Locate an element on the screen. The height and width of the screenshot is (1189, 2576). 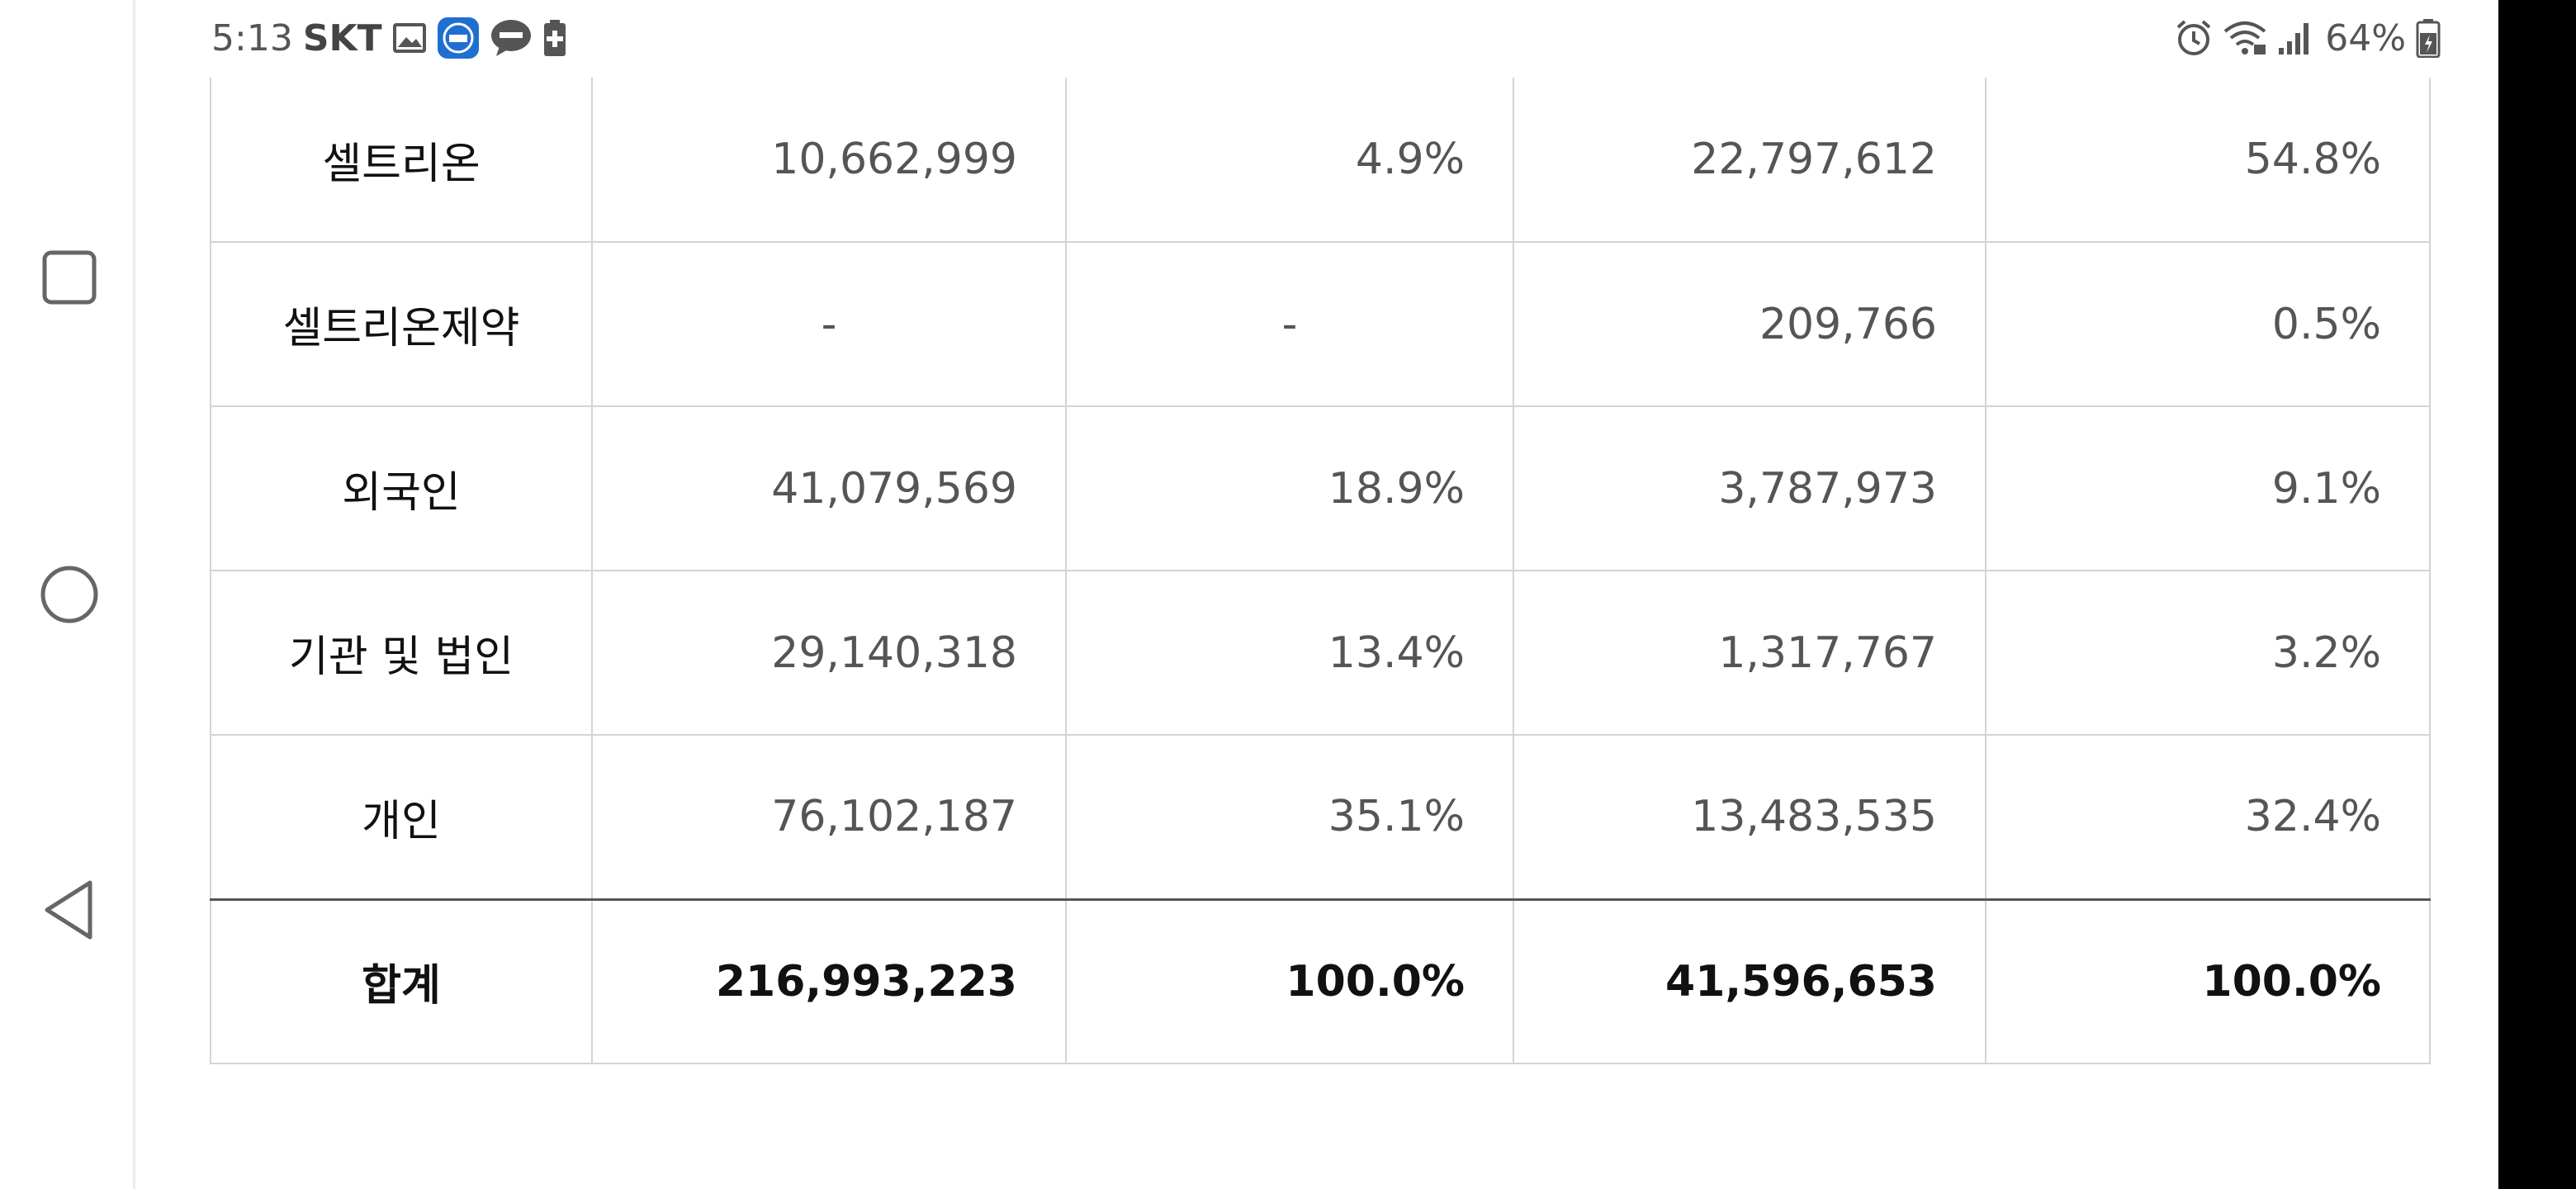
back-icon is located at coordinates (68, 910).